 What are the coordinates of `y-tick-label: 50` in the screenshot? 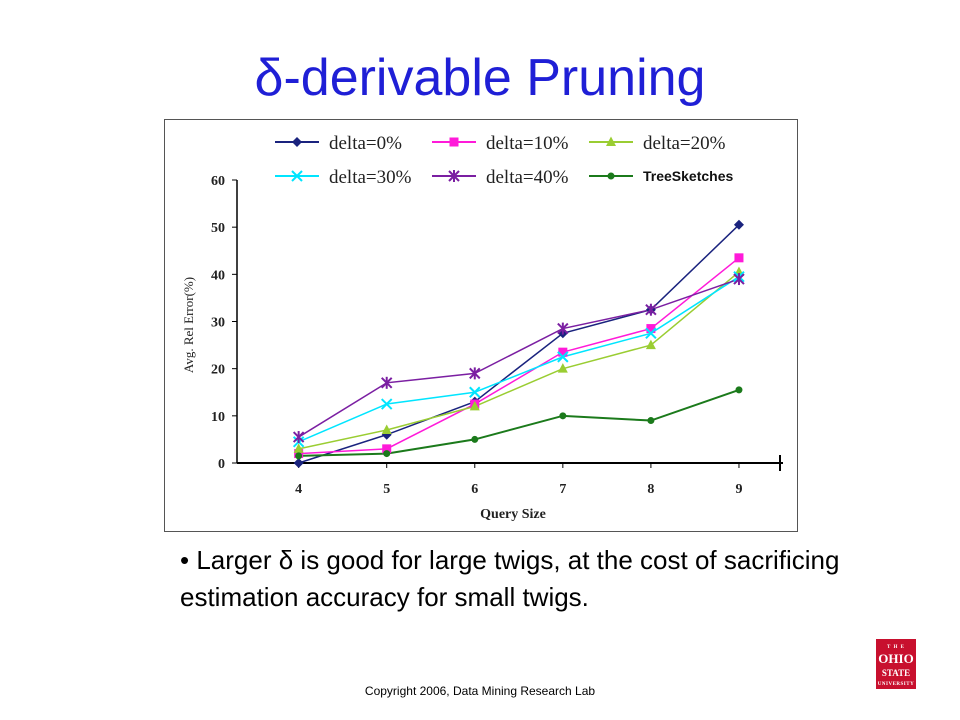 It's located at (218, 228).